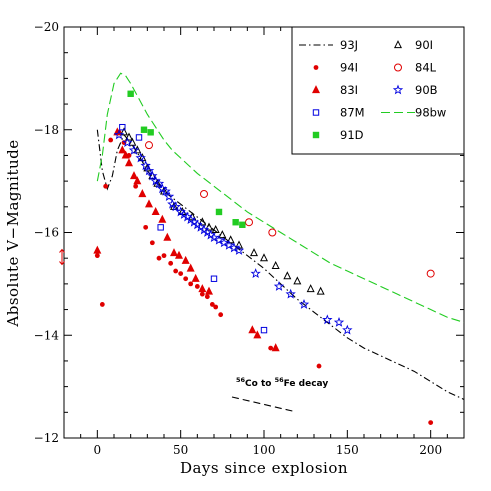  What do you see at coordinates (46, 438) in the screenshot?
I see `y-tick-label: −12` at bounding box center [46, 438].